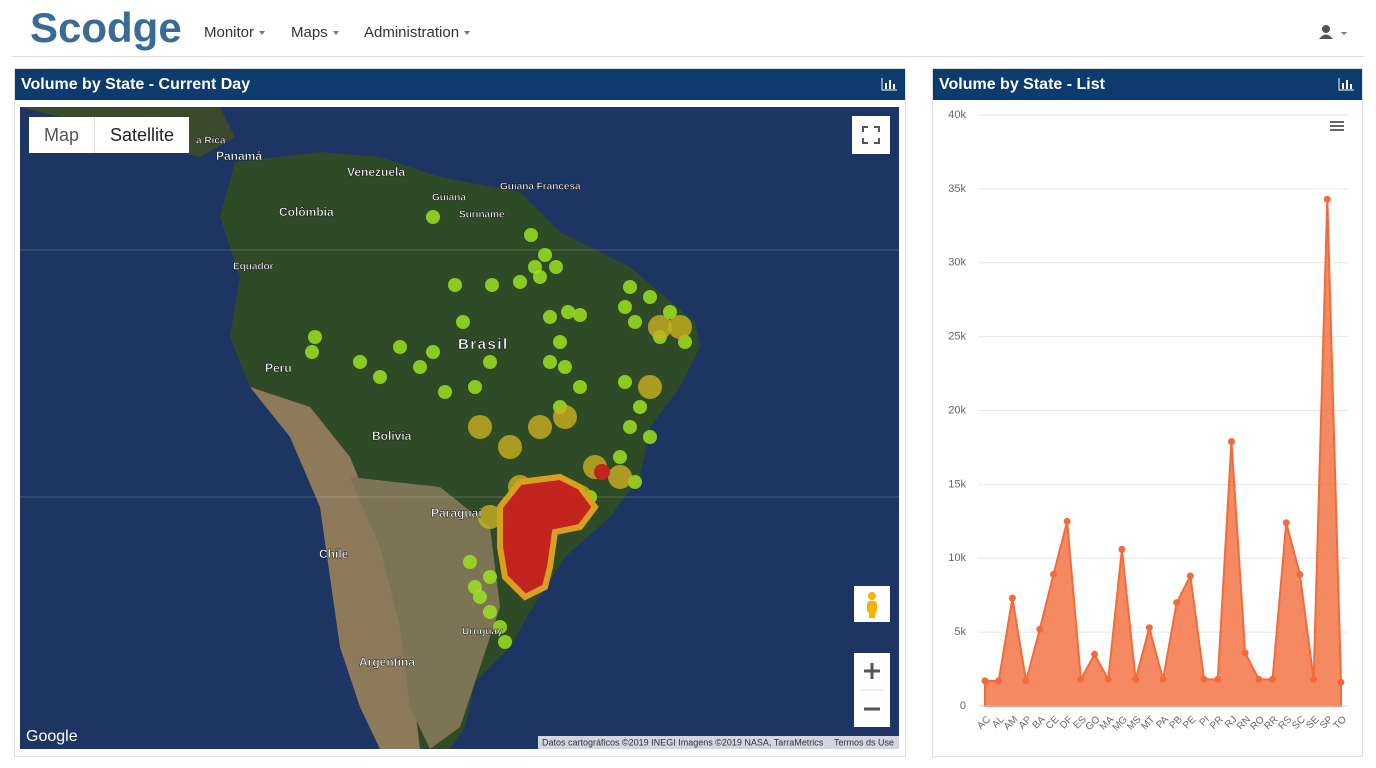 Image resolution: width=1376 pixels, height=768 pixels. Describe the element at coordinates (957, 115) in the screenshot. I see `y-tick-label: 40k` at that location.